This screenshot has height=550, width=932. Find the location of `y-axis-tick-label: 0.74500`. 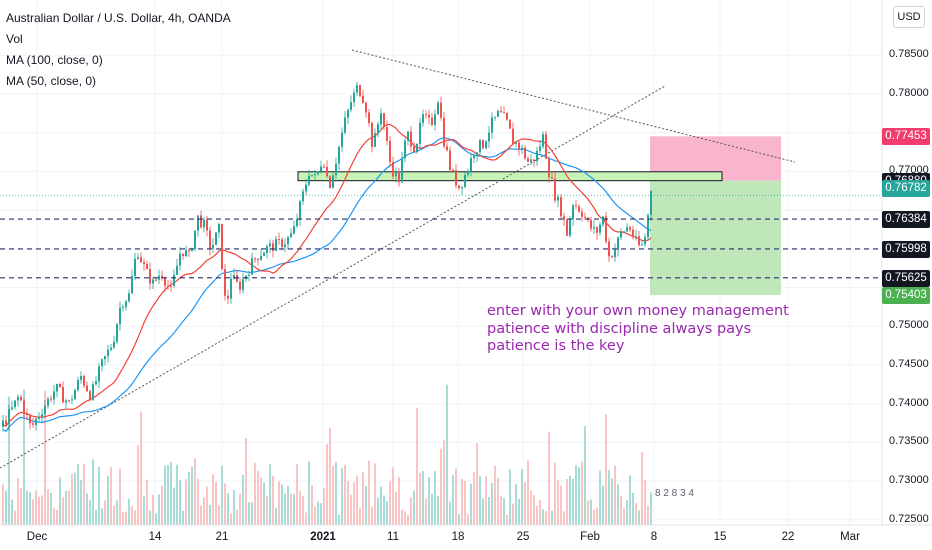

y-axis-tick-label: 0.74500 is located at coordinates (909, 363).